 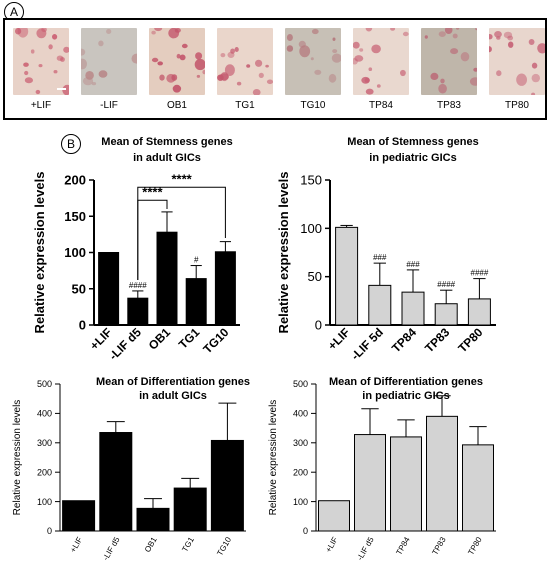 What do you see at coordinates (517, 105) in the screenshot?
I see `microscopy-caption-8: TP80` at bounding box center [517, 105].